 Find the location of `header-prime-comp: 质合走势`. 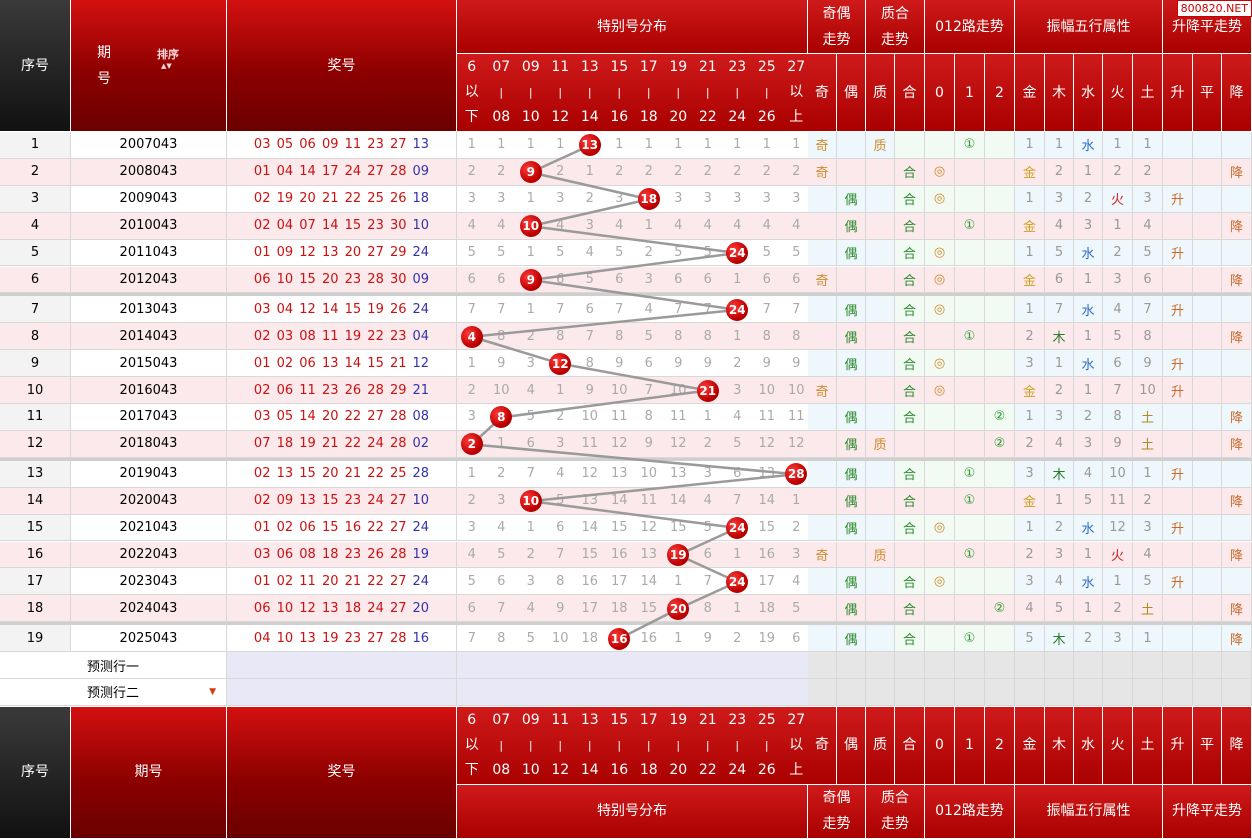

header-prime-comp: 质合走势 is located at coordinates (895, 27).